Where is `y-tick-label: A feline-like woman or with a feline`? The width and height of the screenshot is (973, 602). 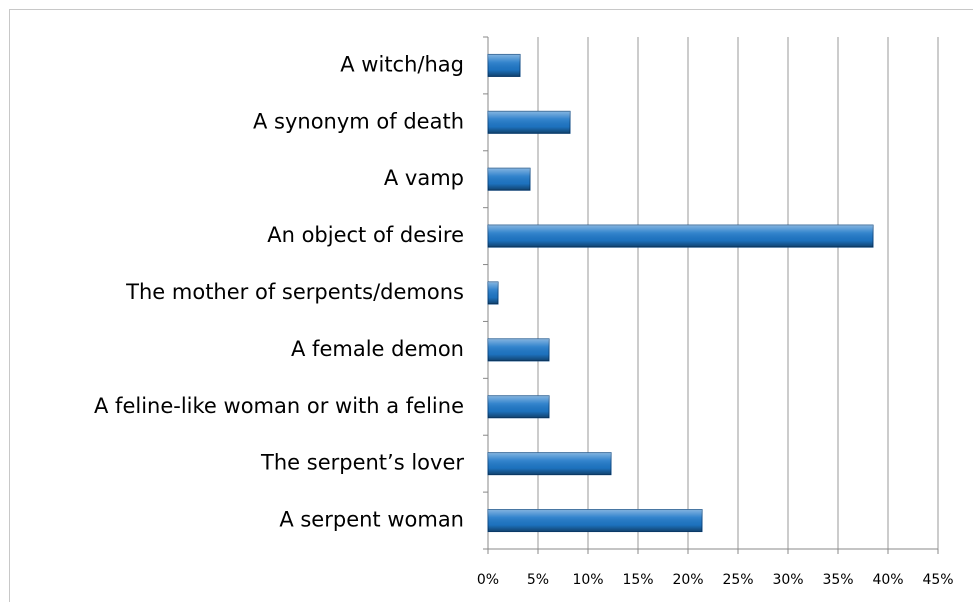
y-tick-label: A feline-like woman or with a feline is located at coordinates (279, 406).